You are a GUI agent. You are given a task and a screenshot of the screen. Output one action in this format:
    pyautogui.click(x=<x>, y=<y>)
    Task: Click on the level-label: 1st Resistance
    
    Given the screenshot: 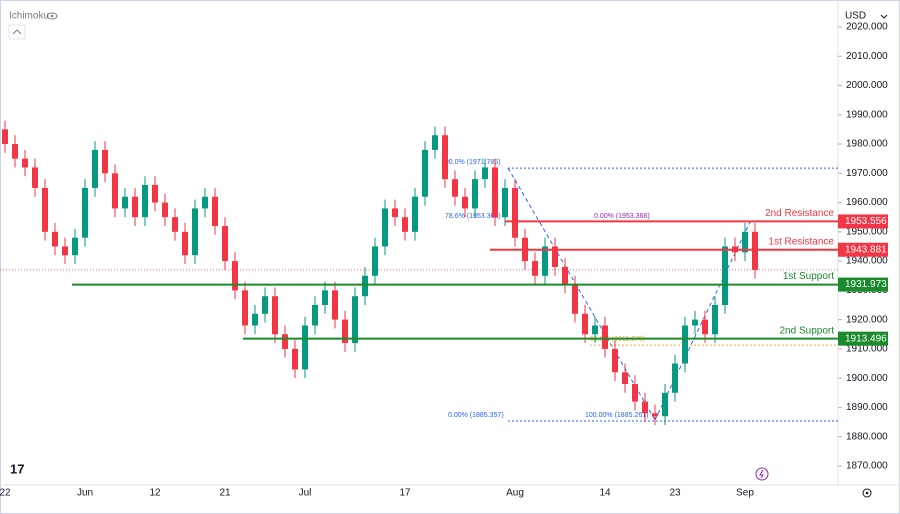 What is the action you would take?
    pyautogui.click(x=801, y=241)
    